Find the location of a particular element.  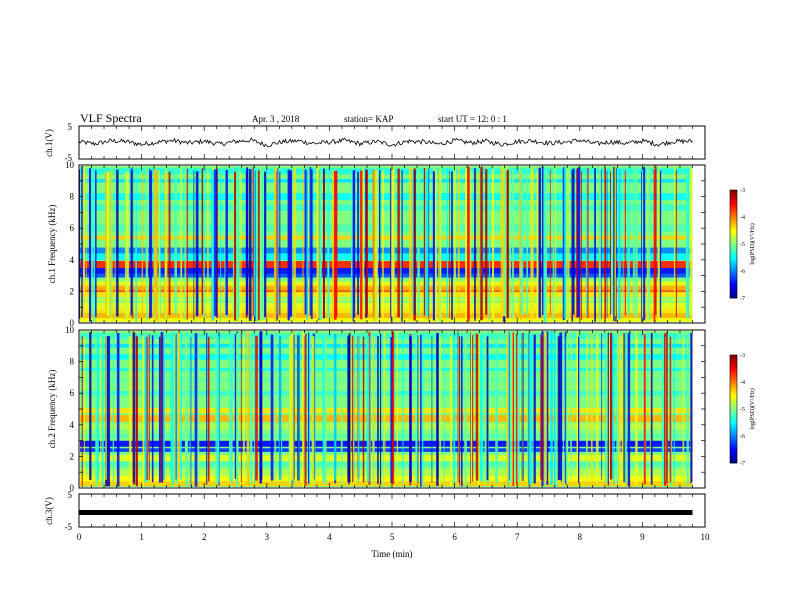

spectrogram-ytick-label: 0 is located at coordinates (72, 488).